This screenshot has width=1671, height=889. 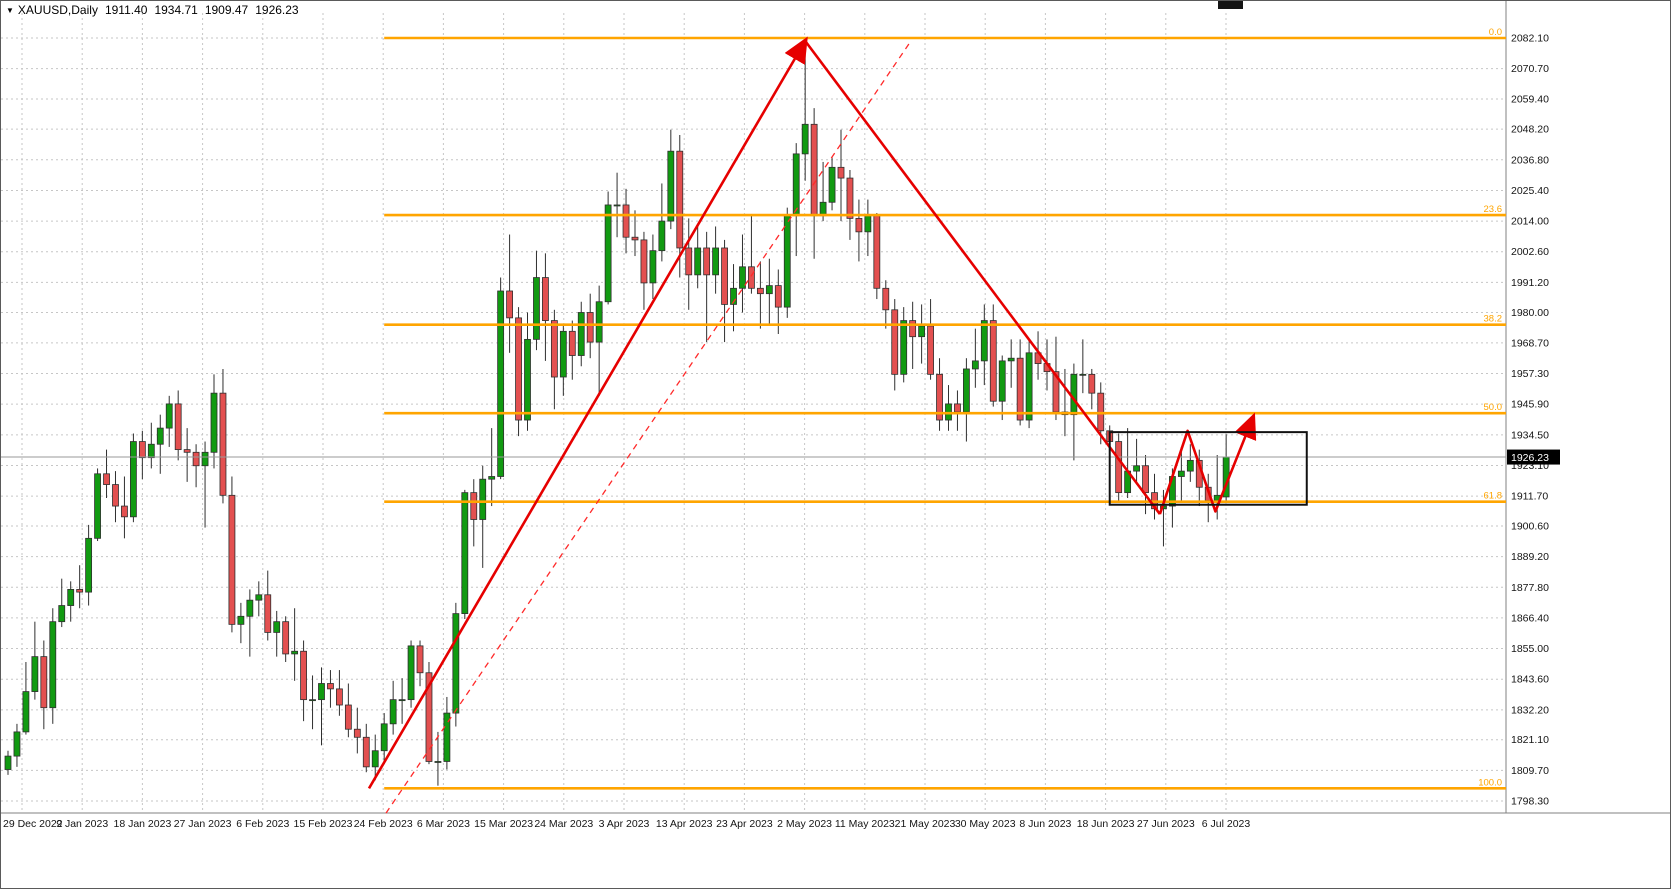 What do you see at coordinates (1106, 824) in the screenshot?
I see `time-axis-label: 18 Jun 2023` at bounding box center [1106, 824].